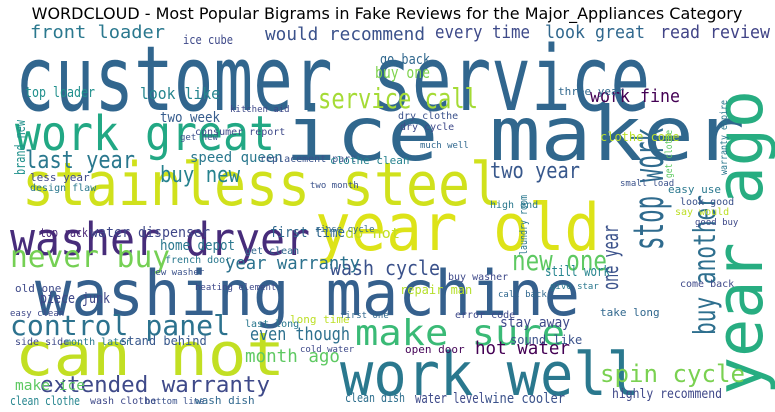 The width and height of the screenshot is (775, 412). What do you see at coordinates (522, 295) in the screenshot?
I see `word: call back` at bounding box center [522, 295].